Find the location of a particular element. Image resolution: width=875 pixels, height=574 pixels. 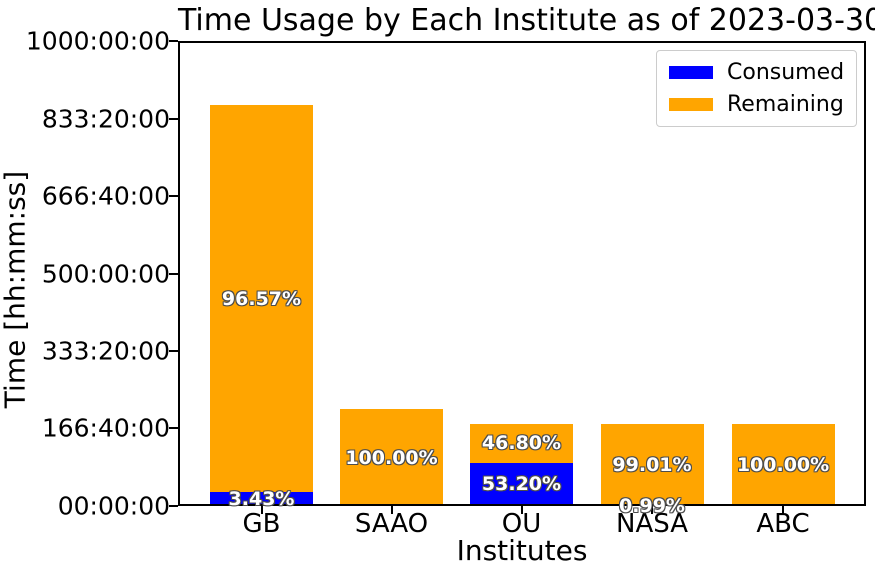

legend-entry-remaining: Remaining is located at coordinates (756, 104).